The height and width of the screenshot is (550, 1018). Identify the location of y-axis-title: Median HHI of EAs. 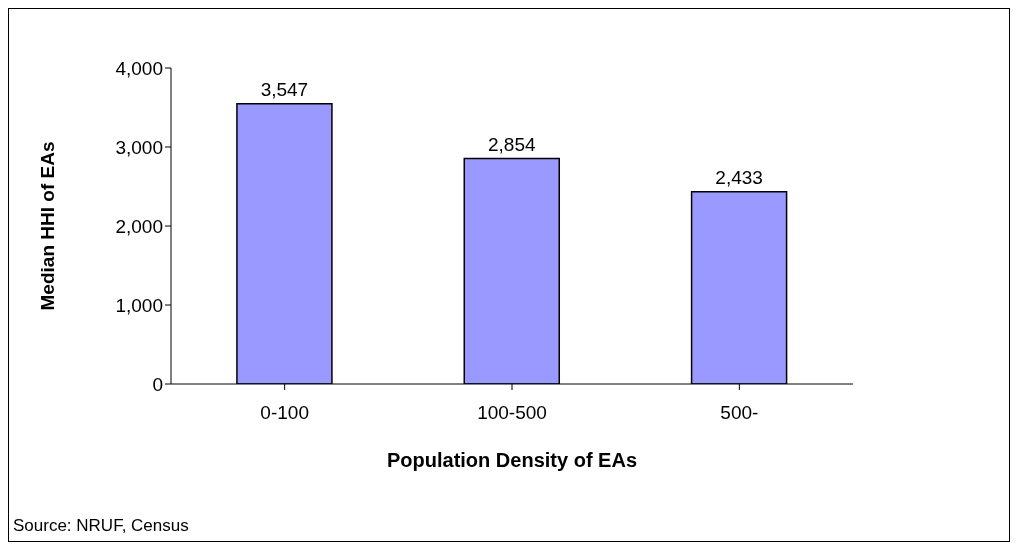
(47, 226).